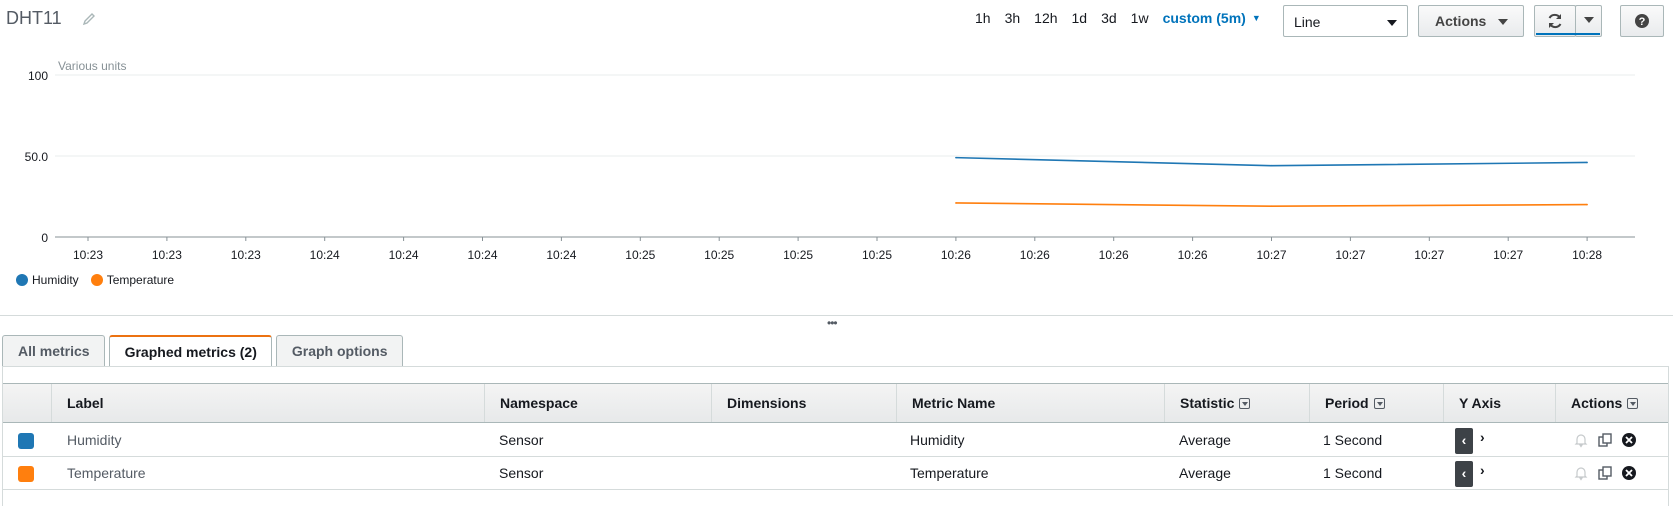 This screenshot has height=506, width=1673. Describe the element at coordinates (1030, 403) in the screenshot. I see `header-metric-name: Metric Name` at that location.